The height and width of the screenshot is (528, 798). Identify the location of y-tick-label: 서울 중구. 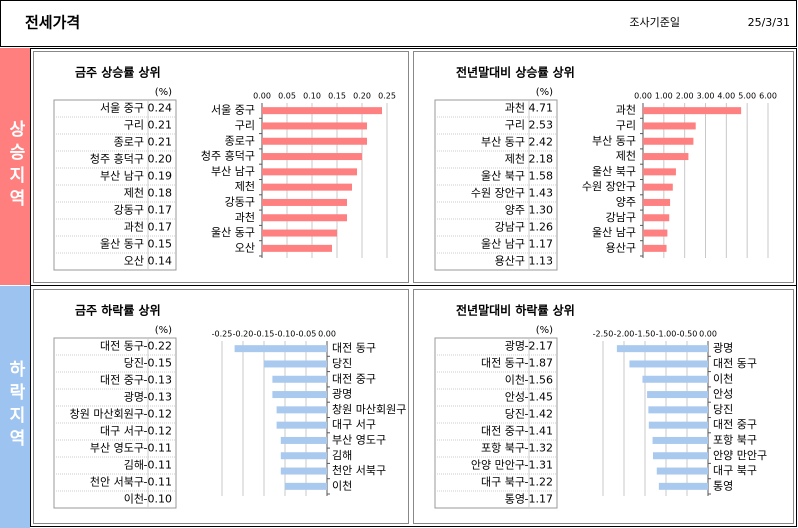
(233, 110).